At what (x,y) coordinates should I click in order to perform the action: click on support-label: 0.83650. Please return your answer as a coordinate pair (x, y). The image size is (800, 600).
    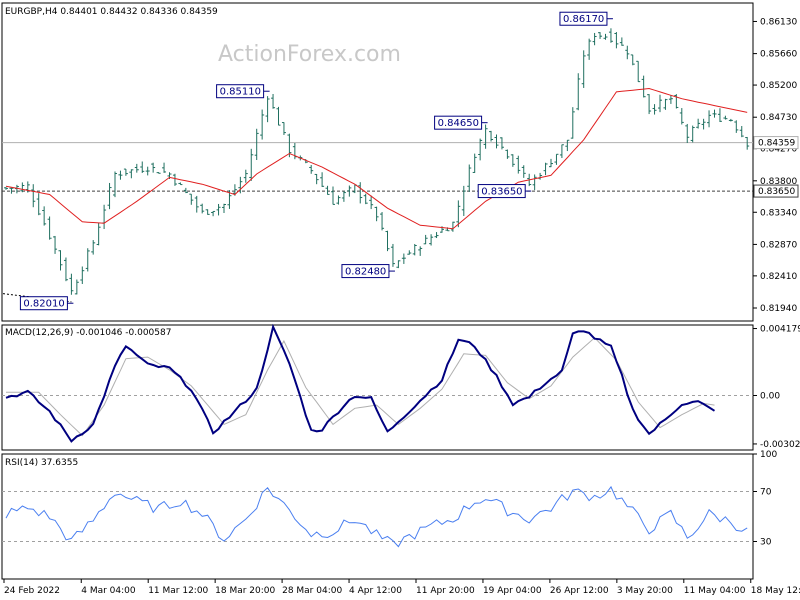
    Looking at the image, I should click on (776, 192).